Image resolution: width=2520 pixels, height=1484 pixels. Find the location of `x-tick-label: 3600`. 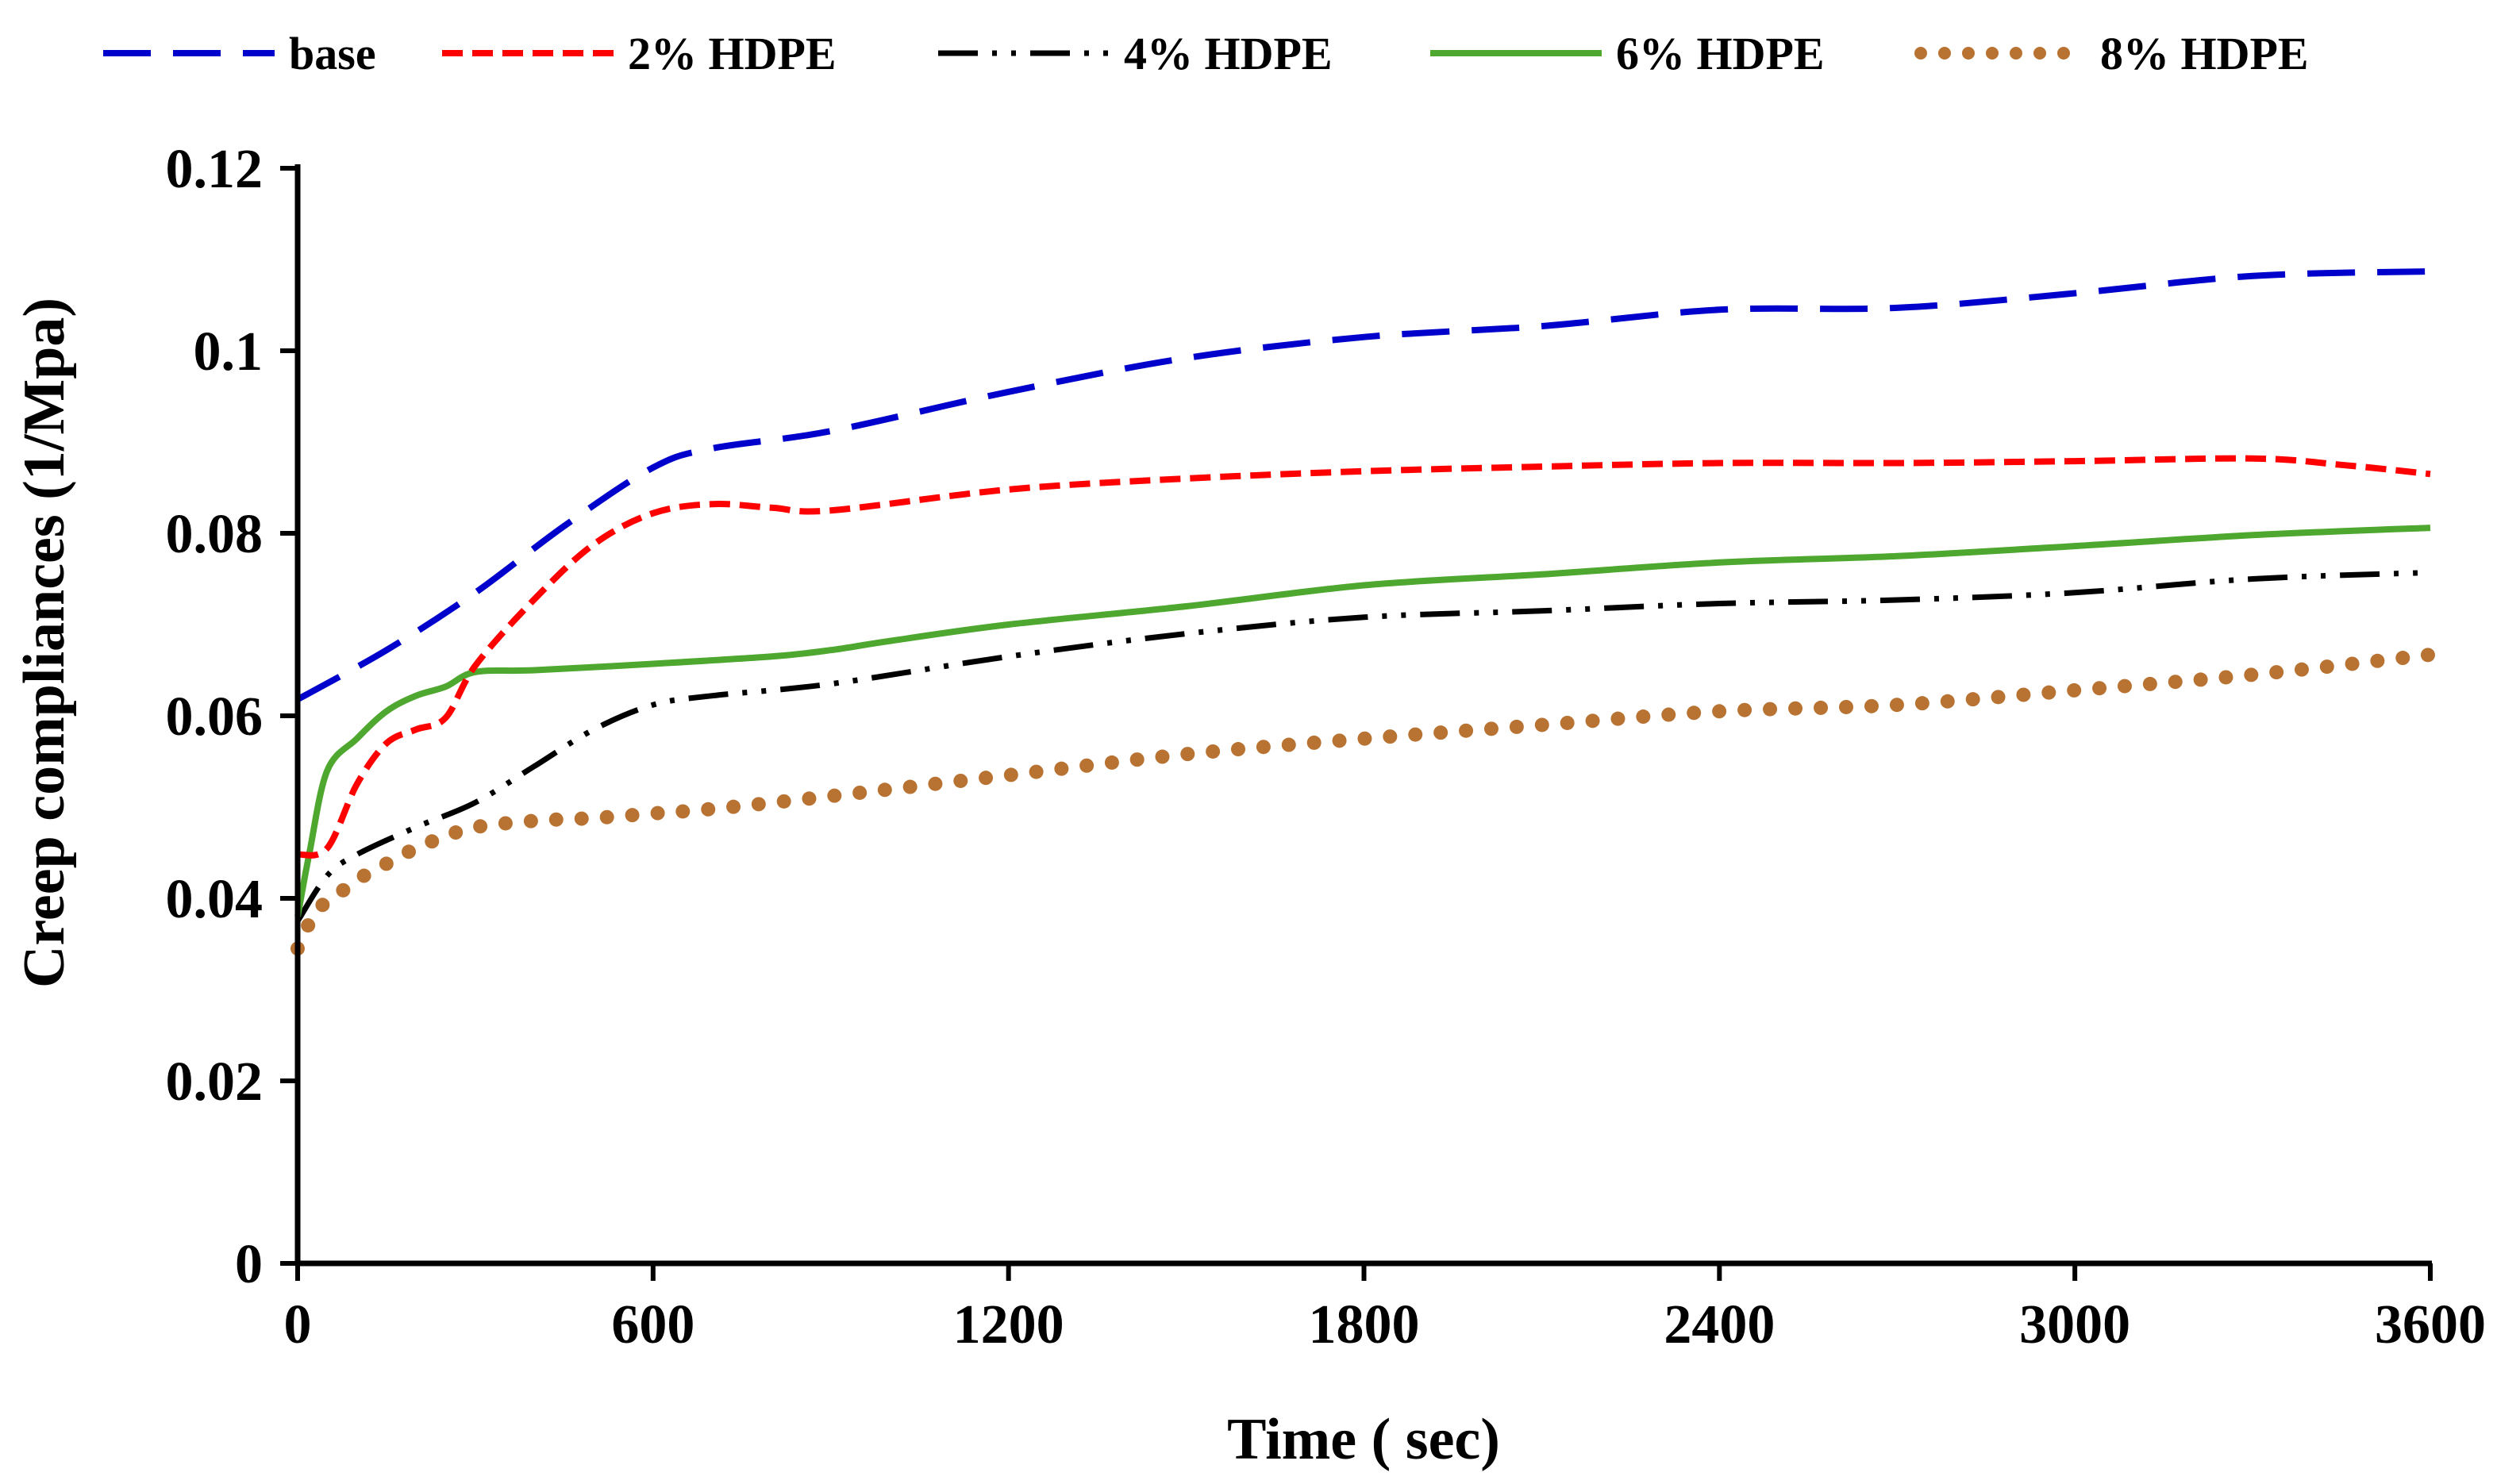

x-tick-label: 3600 is located at coordinates (2430, 1324).